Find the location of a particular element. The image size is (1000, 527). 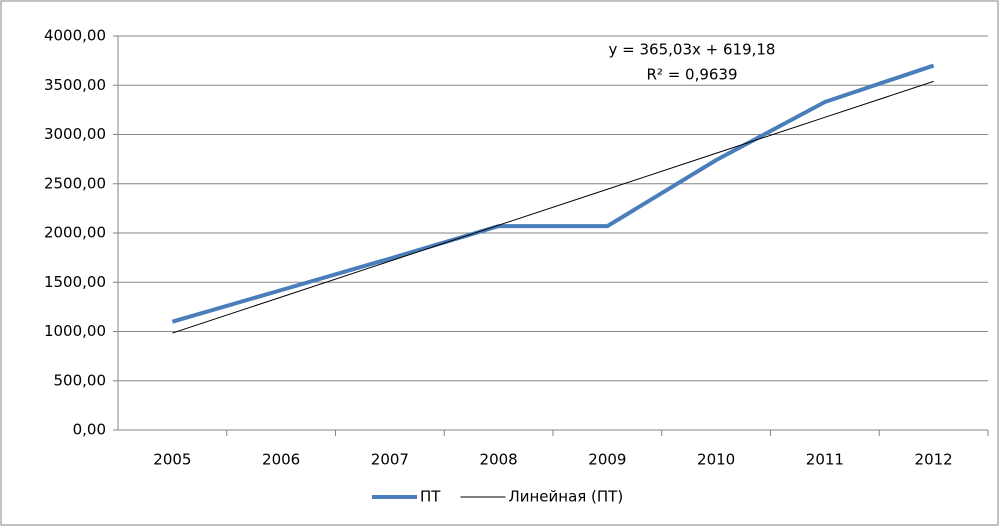

y-tick-label: 0,00 is located at coordinates (89, 430).